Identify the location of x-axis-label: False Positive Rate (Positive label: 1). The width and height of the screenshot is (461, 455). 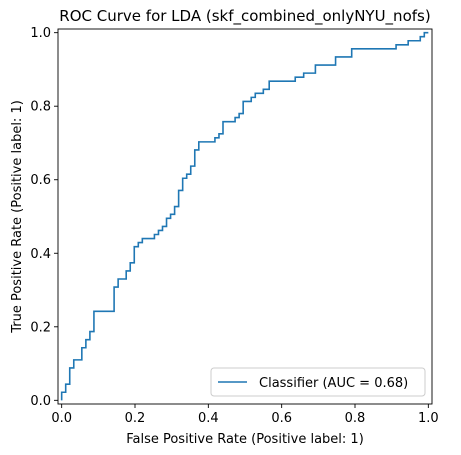
(245, 439).